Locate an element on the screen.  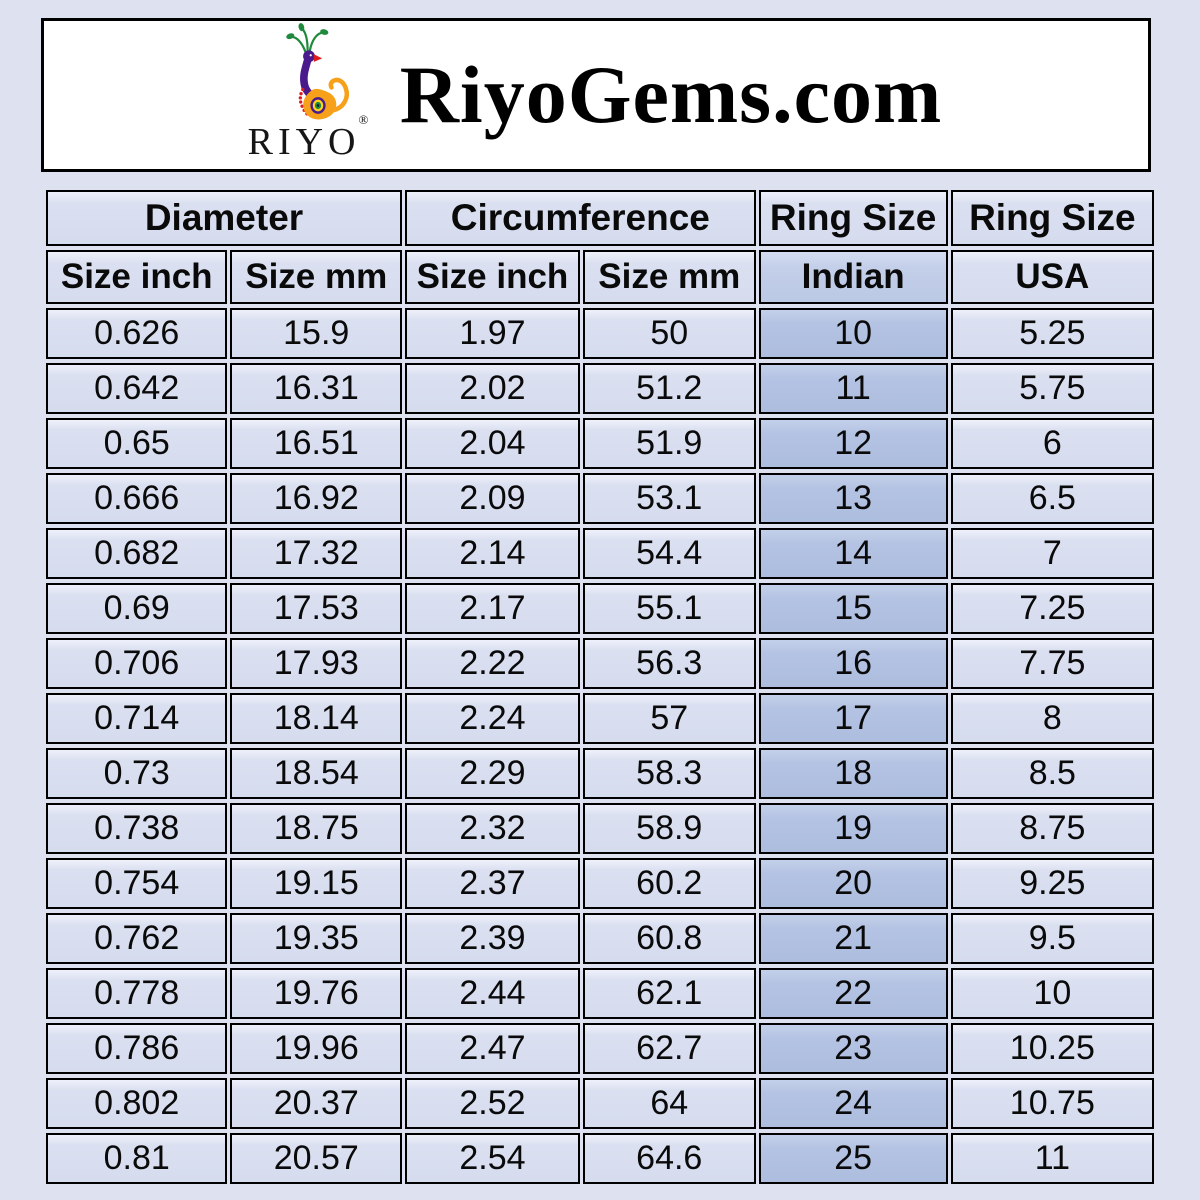
table-cell: 8.75 is located at coordinates (1052, 828).